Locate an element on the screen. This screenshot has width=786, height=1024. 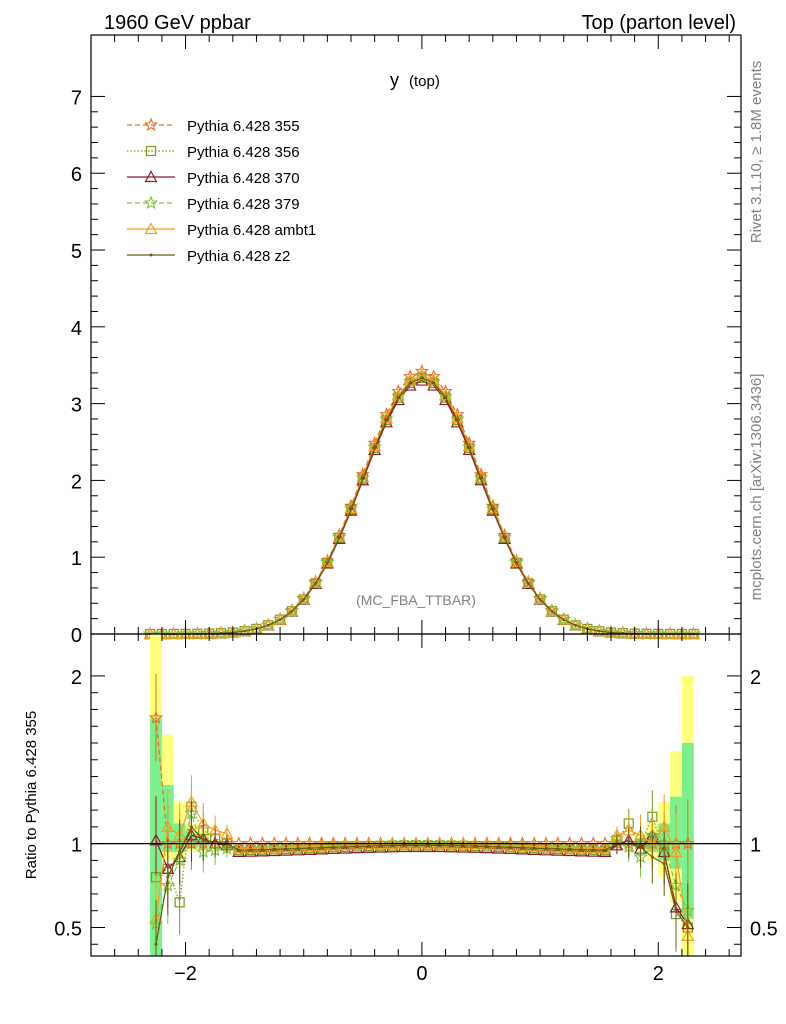
y-tick-label: 2 is located at coordinates (76, 482).